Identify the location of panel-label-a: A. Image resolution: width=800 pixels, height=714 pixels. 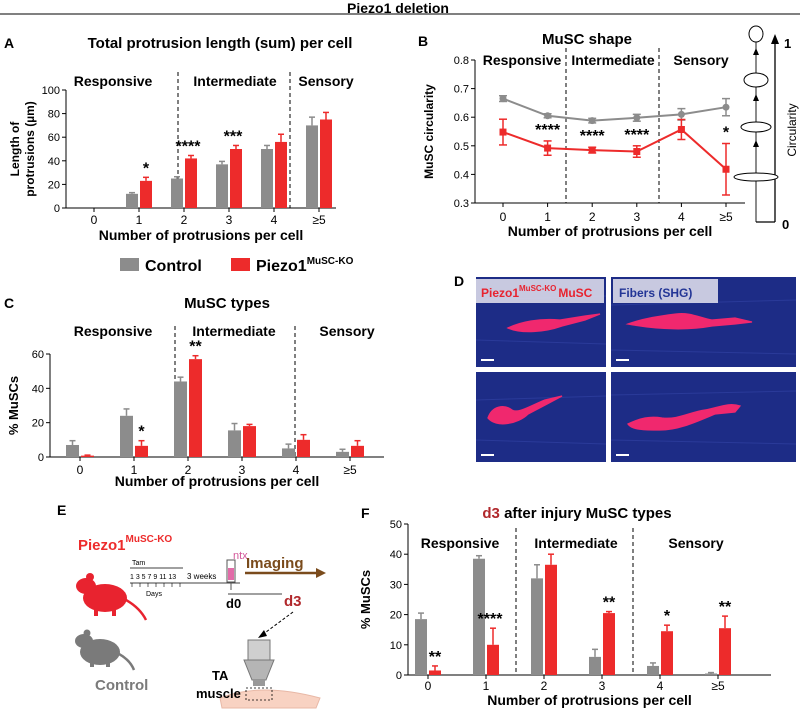
(9, 43).